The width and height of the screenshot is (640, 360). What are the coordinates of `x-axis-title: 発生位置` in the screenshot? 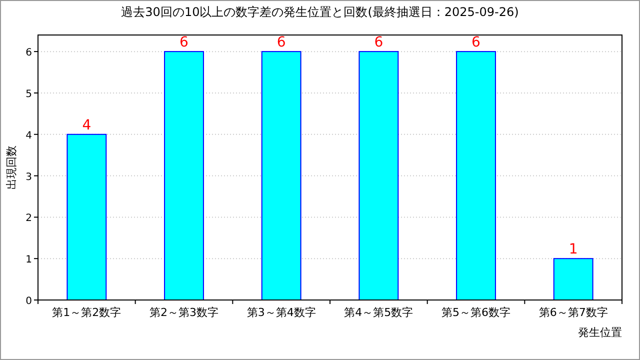 It's located at (600, 332).